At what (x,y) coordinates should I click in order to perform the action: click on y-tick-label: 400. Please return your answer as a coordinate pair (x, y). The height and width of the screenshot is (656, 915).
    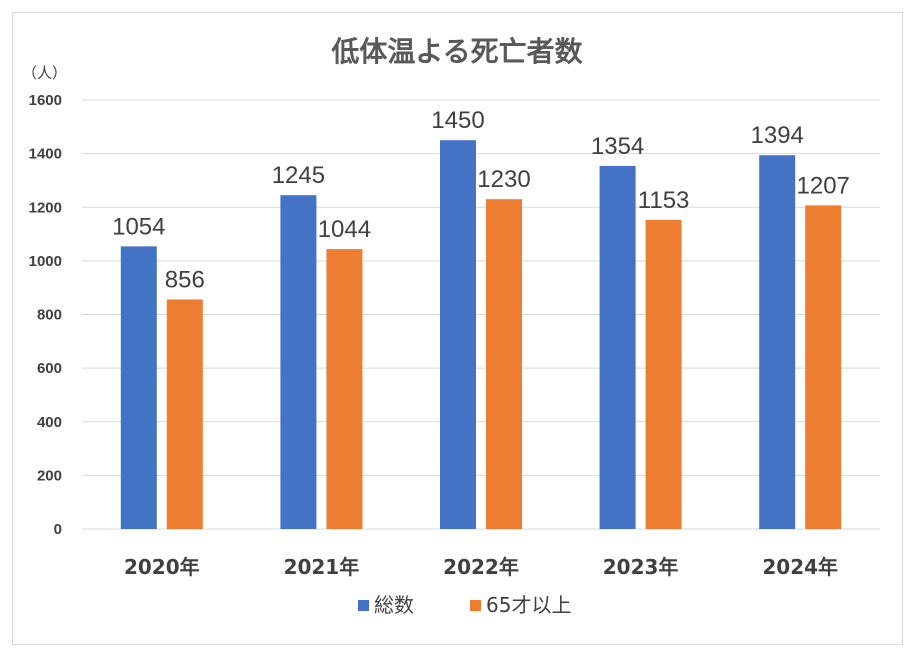
    Looking at the image, I should click on (49, 422).